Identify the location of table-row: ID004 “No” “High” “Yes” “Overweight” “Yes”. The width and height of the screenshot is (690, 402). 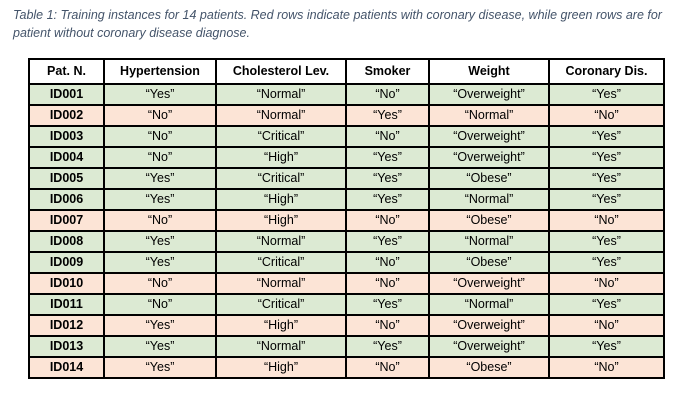
(346, 157).